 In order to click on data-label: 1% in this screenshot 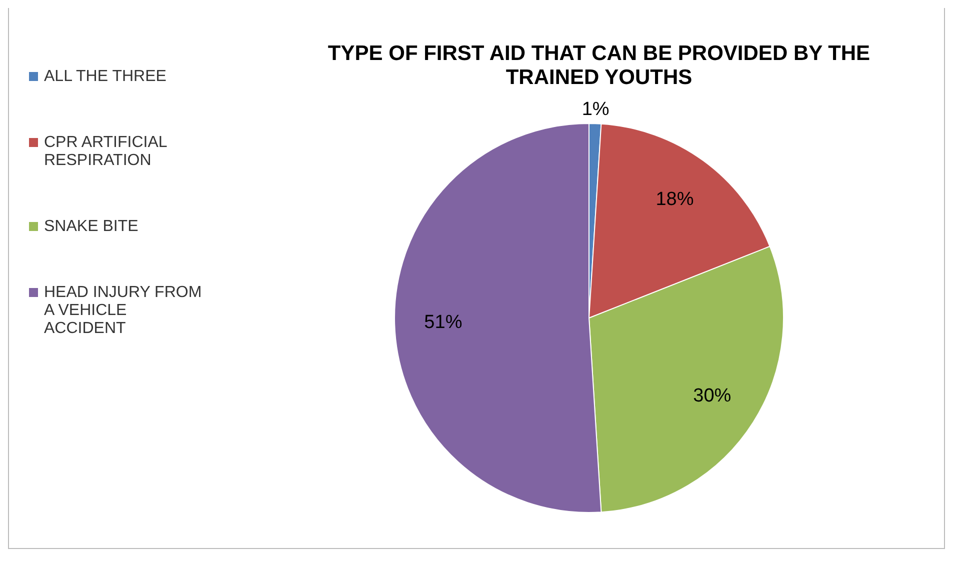, I will do `click(596, 109)`.